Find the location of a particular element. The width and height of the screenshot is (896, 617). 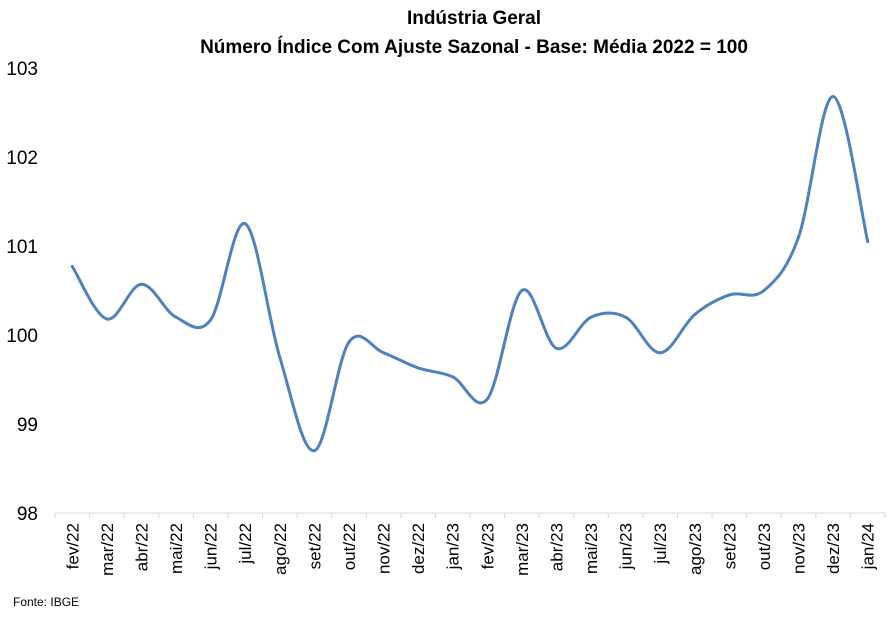

x-tick-label: mar/23 is located at coordinates (522, 549).